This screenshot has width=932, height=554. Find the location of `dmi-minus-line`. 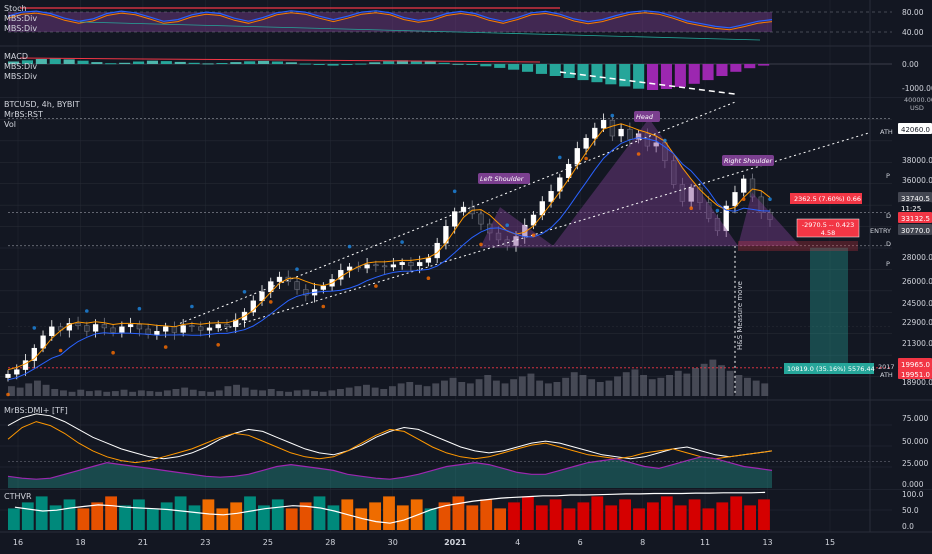

dmi-minus-line is located at coordinates (390, 468).